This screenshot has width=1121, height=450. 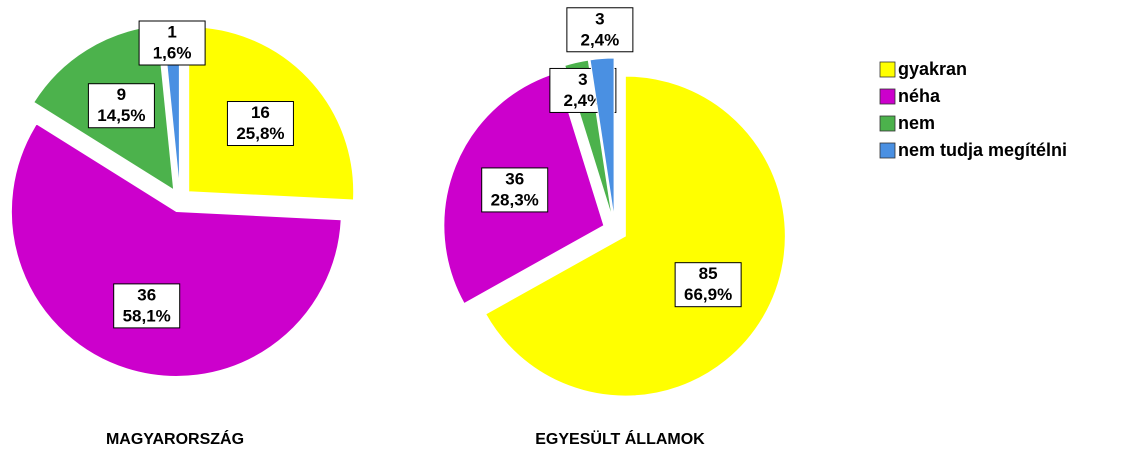 I want to click on pie-slice, so click(x=602, y=138).